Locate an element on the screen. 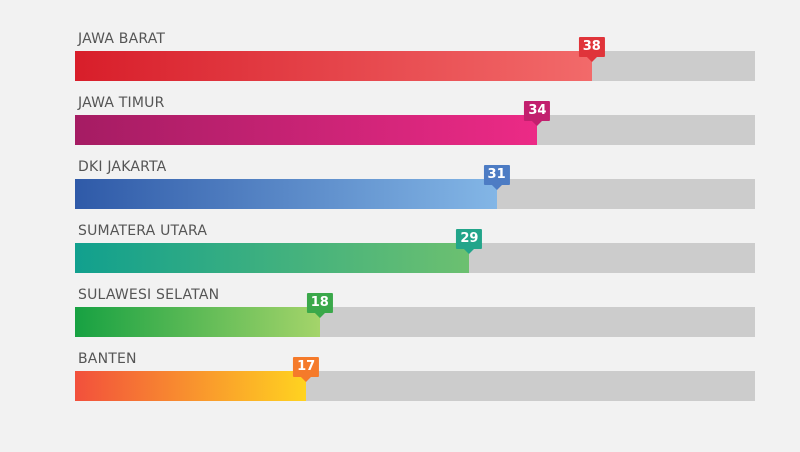 This screenshot has height=452, width=800. value-badge: 34 is located at coordinates (537, 113).